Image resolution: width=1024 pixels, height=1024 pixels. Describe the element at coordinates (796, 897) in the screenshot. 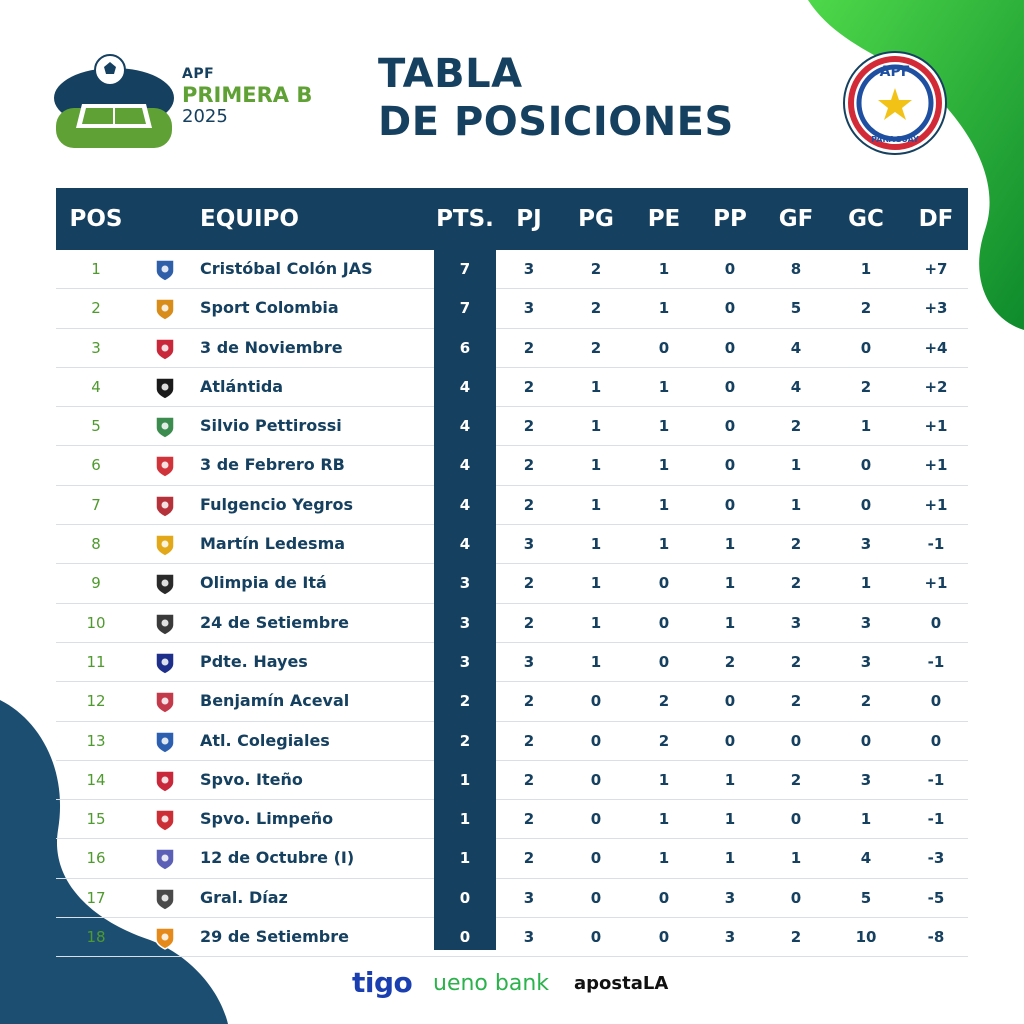

I see `gf-cell: 0` at that location.